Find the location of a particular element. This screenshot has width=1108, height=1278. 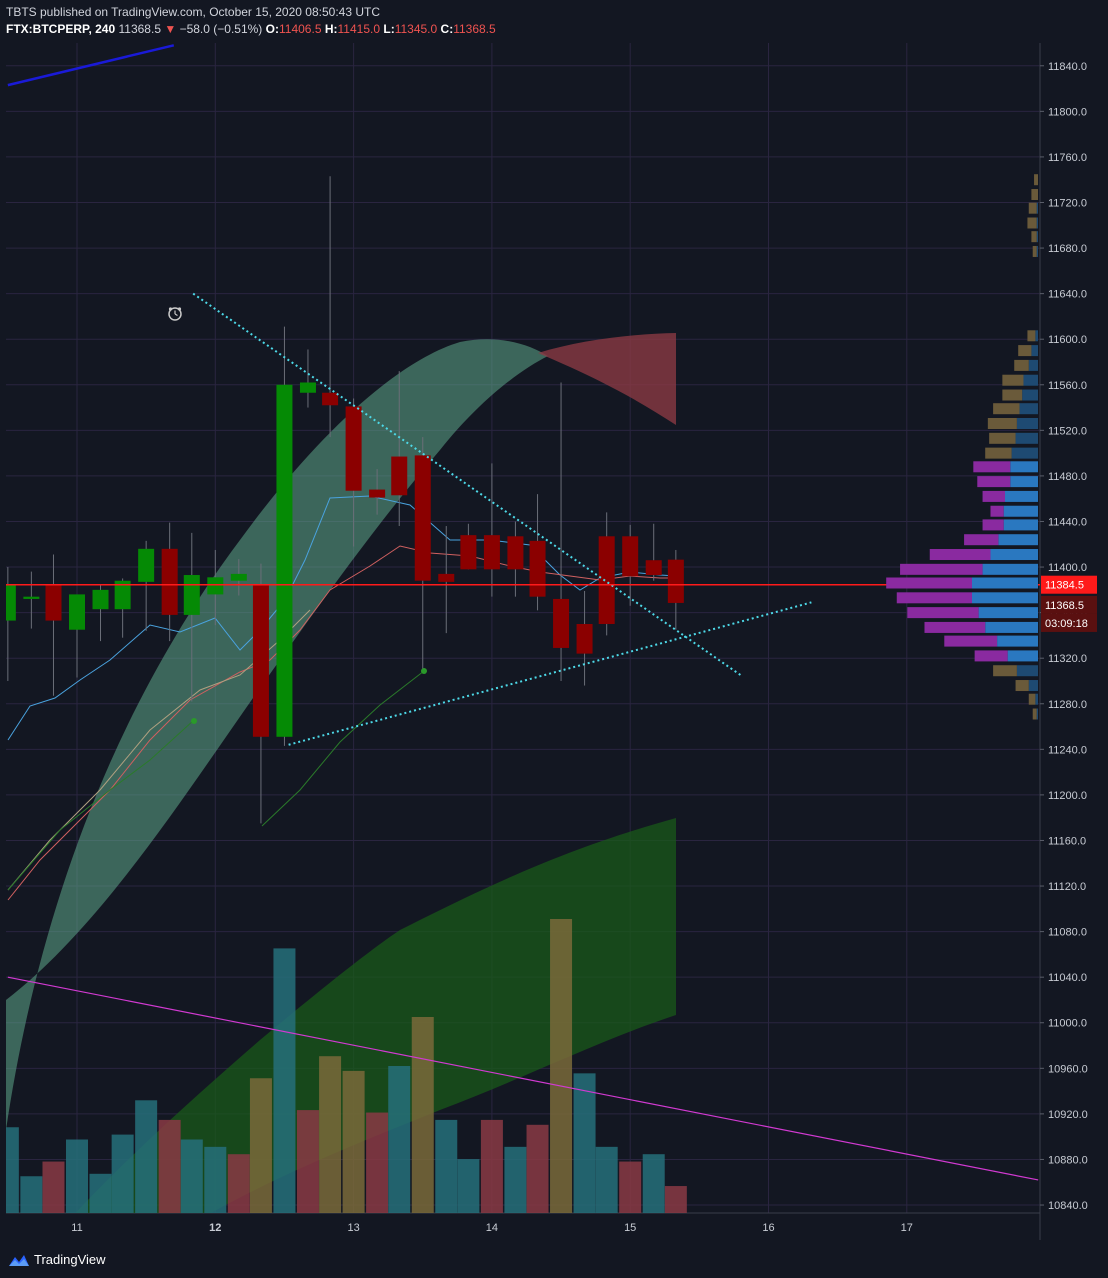

ma-green-line is located at coordinates (343, 748).